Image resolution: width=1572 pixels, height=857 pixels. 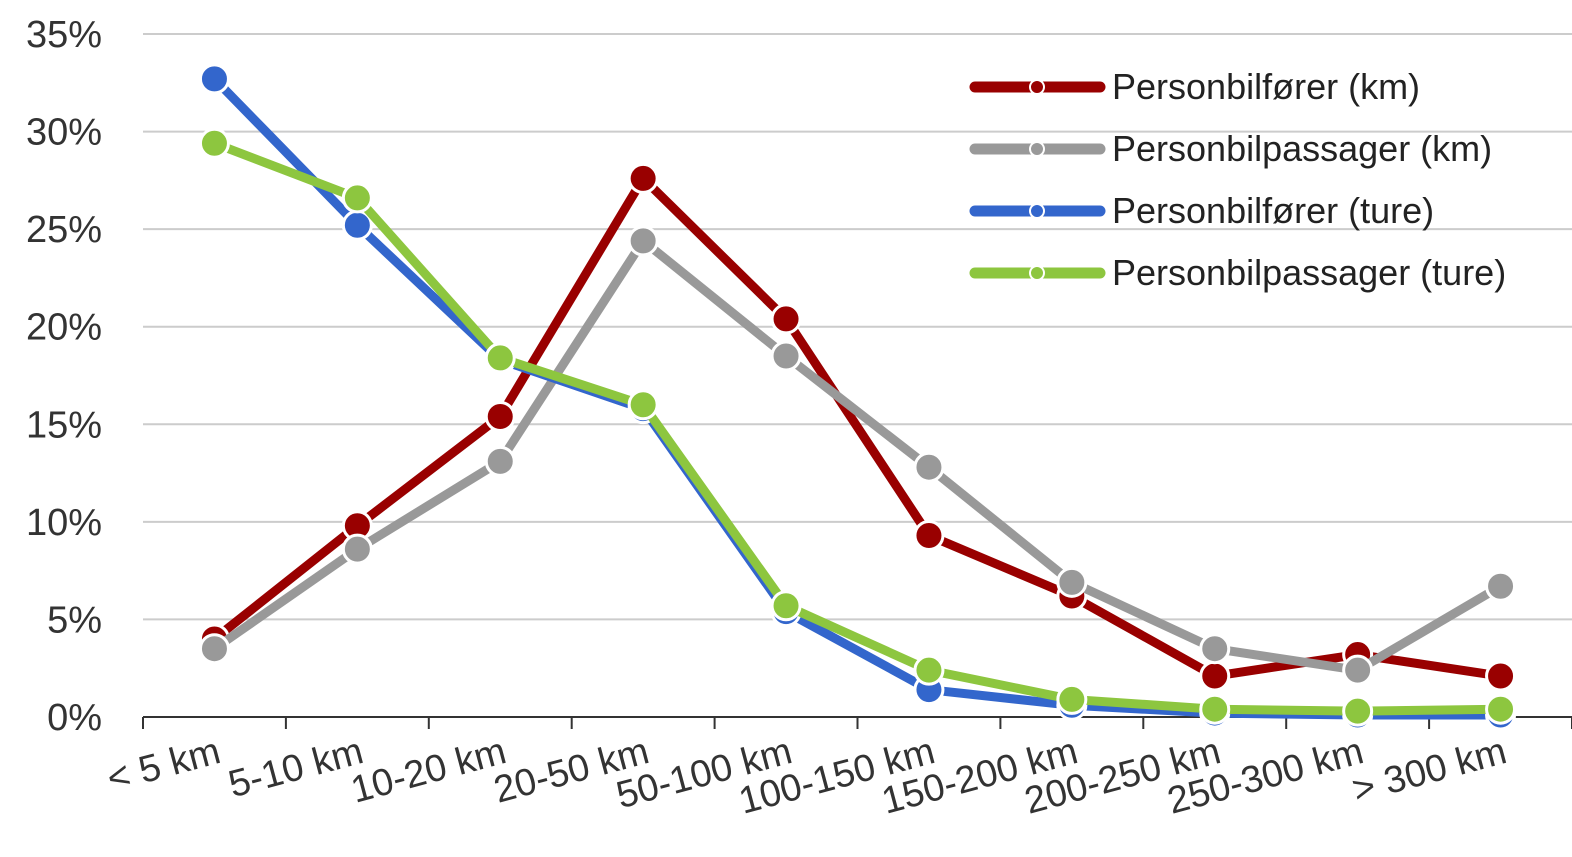 I want to click on x-tick-label: > 300 km, so click(x=1429, y=770).